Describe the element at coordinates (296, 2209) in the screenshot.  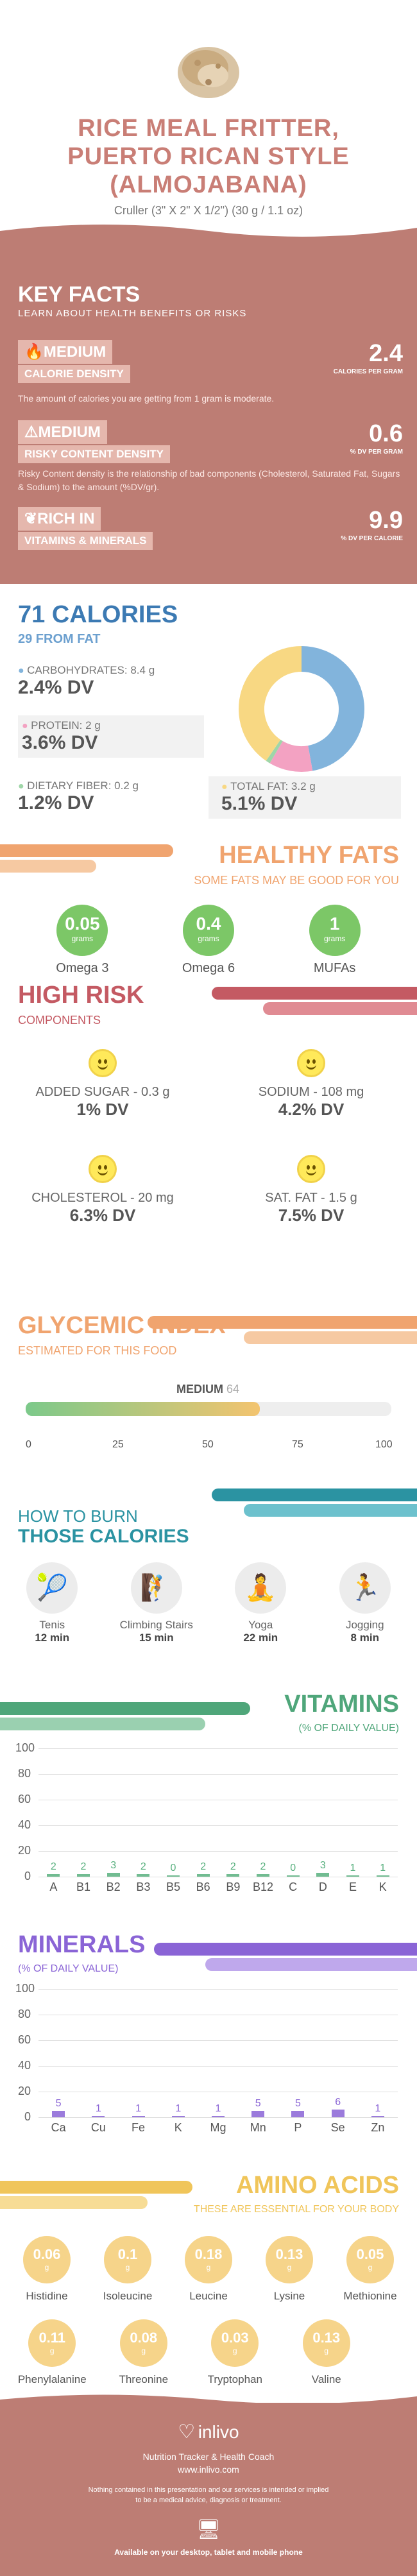
I see `amino-subtitle: THESE ARE ESSENTIAL FOR YOUR BODY` at that location.